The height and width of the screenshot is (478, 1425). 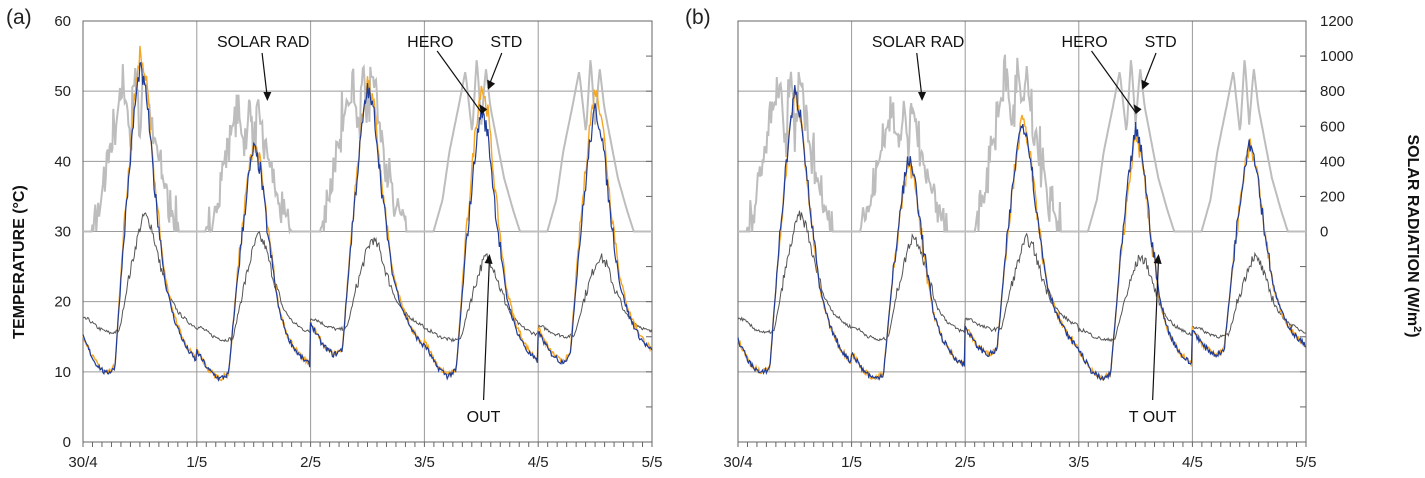 I want to click on y-tick-label: 60, so click(x=62, y=21).